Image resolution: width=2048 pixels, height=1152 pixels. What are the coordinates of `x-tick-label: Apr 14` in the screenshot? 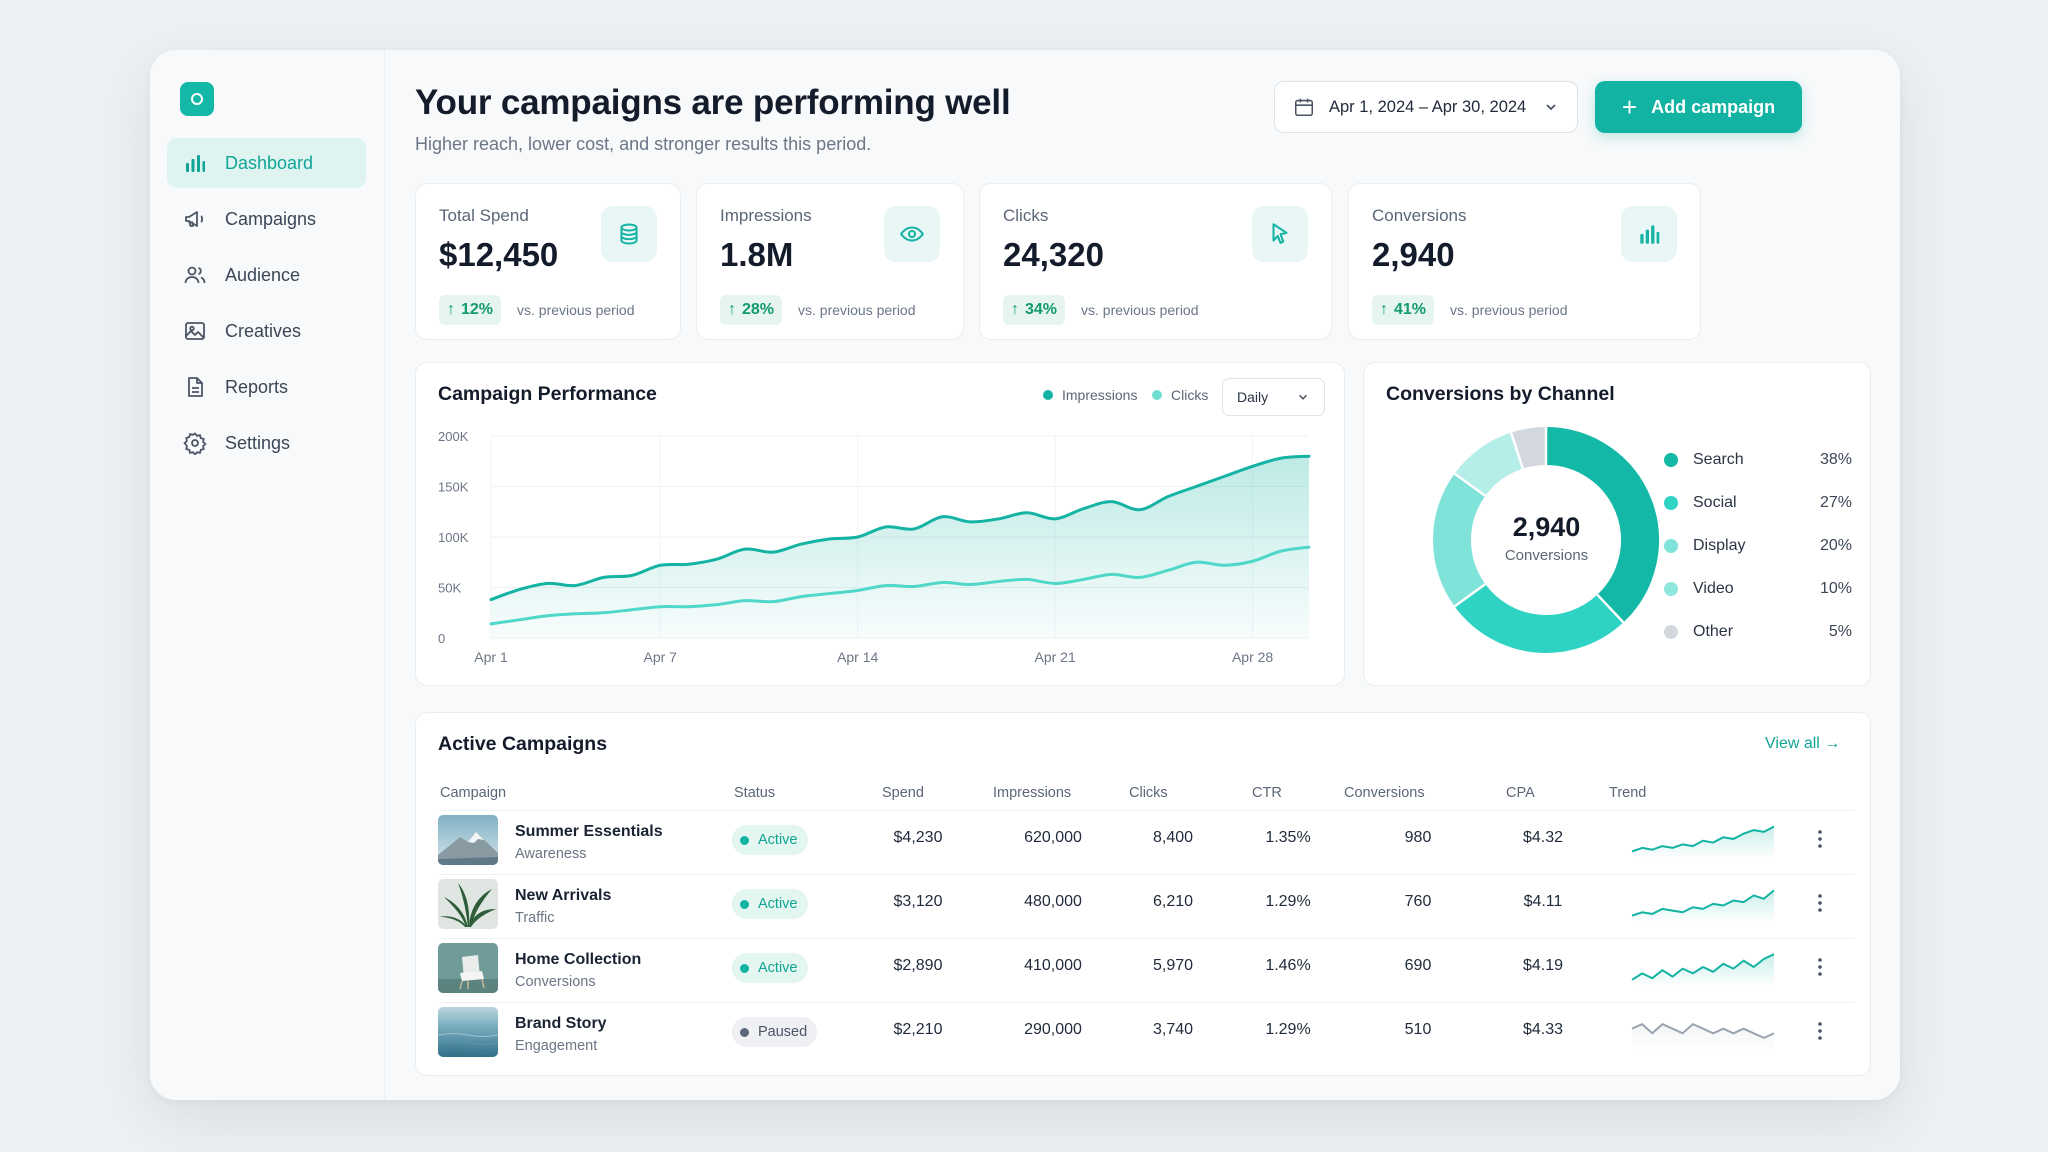 It's located at (857, 657).